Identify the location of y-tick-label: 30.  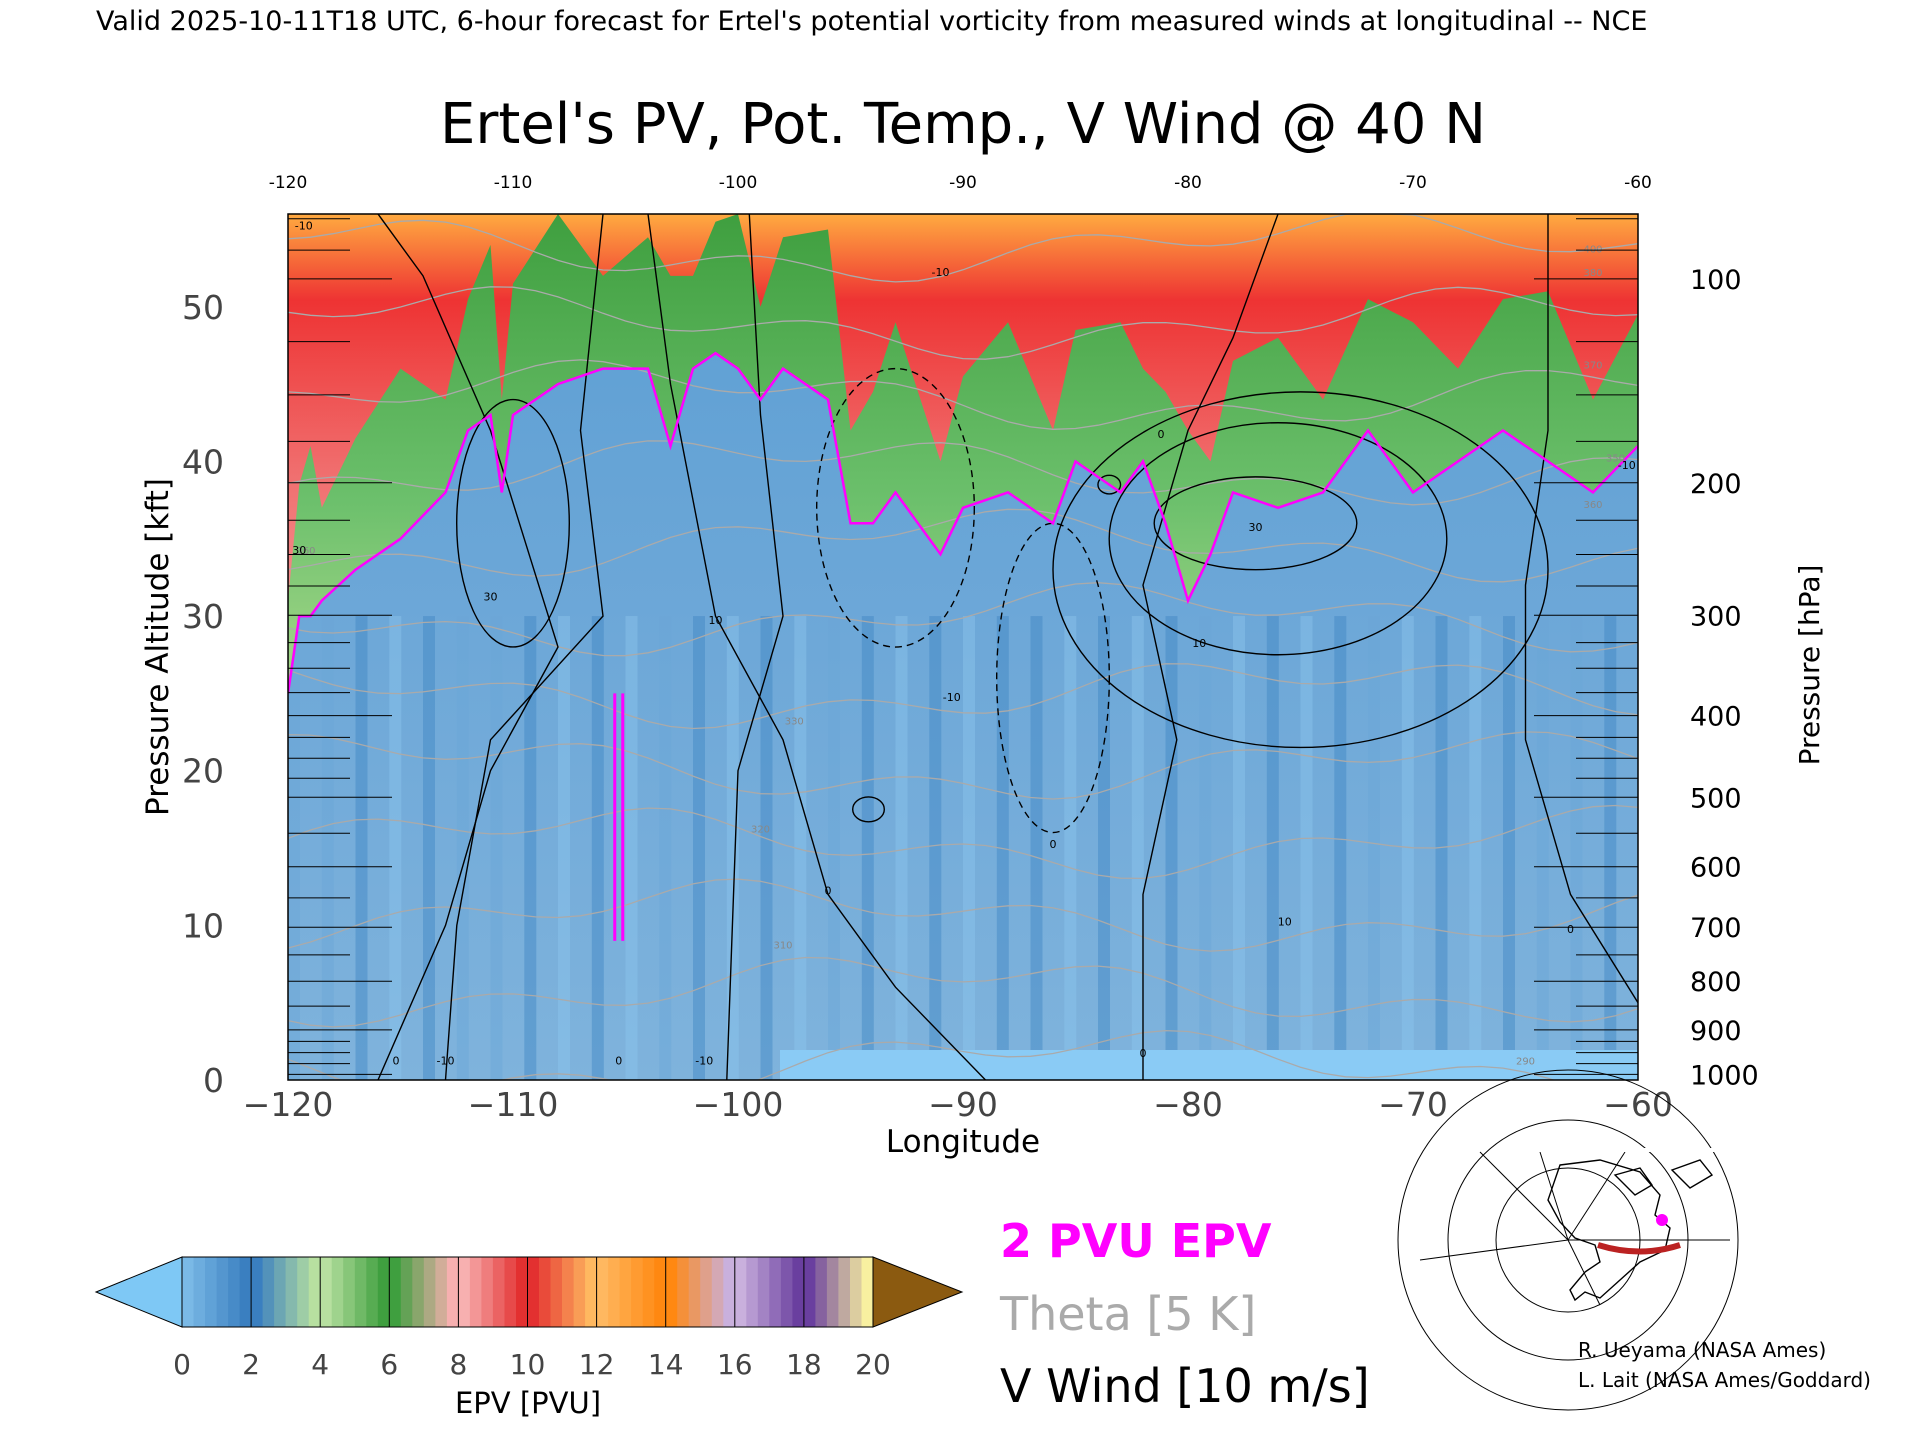
(203, 616).